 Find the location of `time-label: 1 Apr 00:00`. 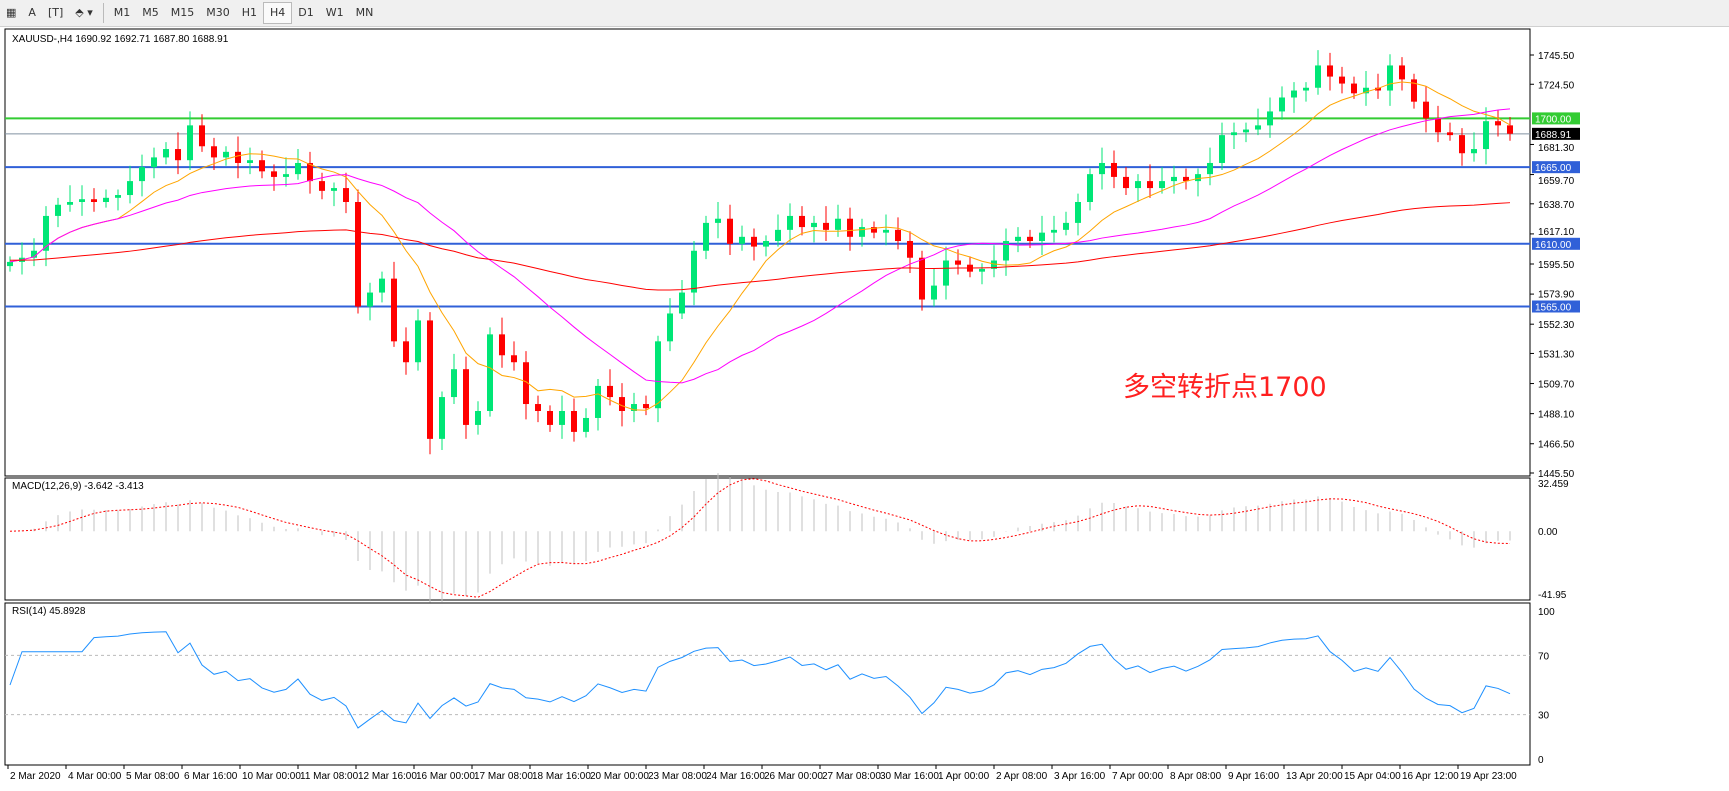

time-label: 1 Apr 00:00 is located at coordinates (964, 776).